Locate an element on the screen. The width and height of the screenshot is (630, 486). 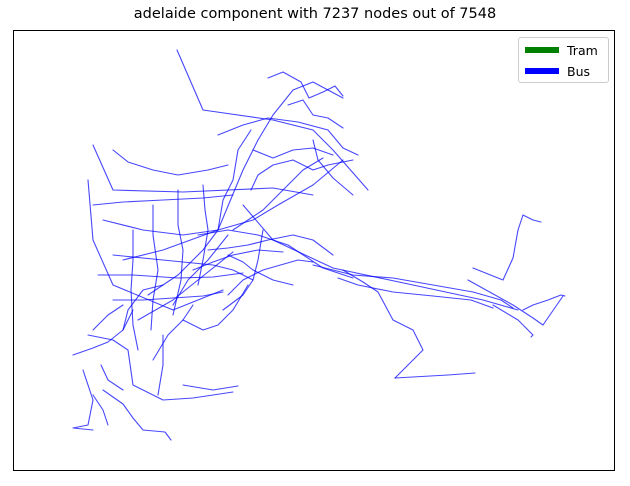
legend-label-bus: Bus is located at coordinates (579, 71).